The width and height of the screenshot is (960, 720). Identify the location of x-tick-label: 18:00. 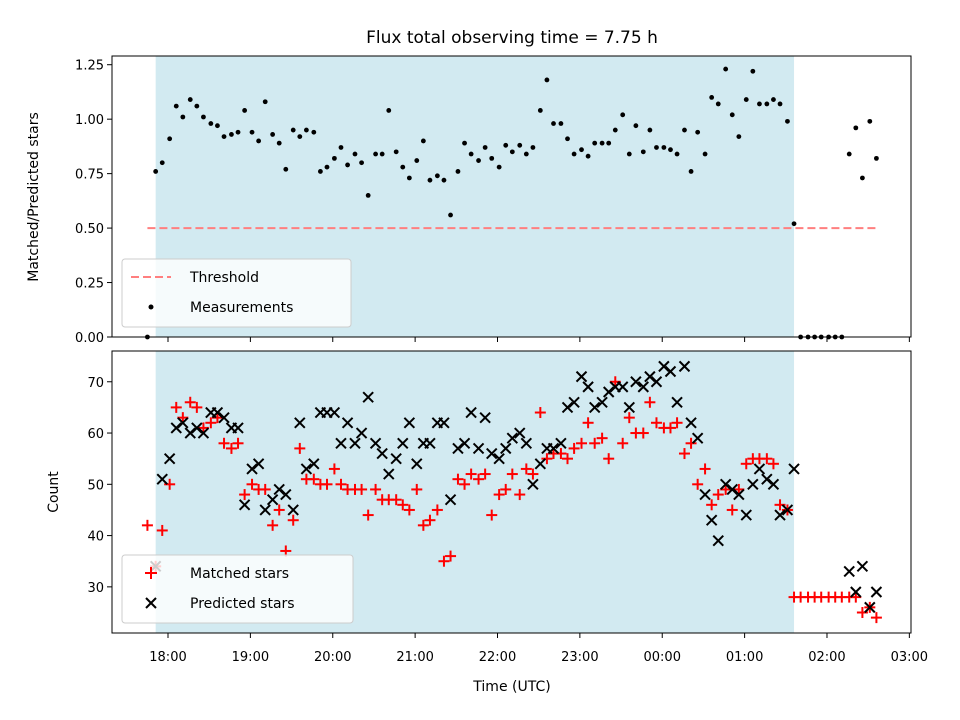
(167, 657).